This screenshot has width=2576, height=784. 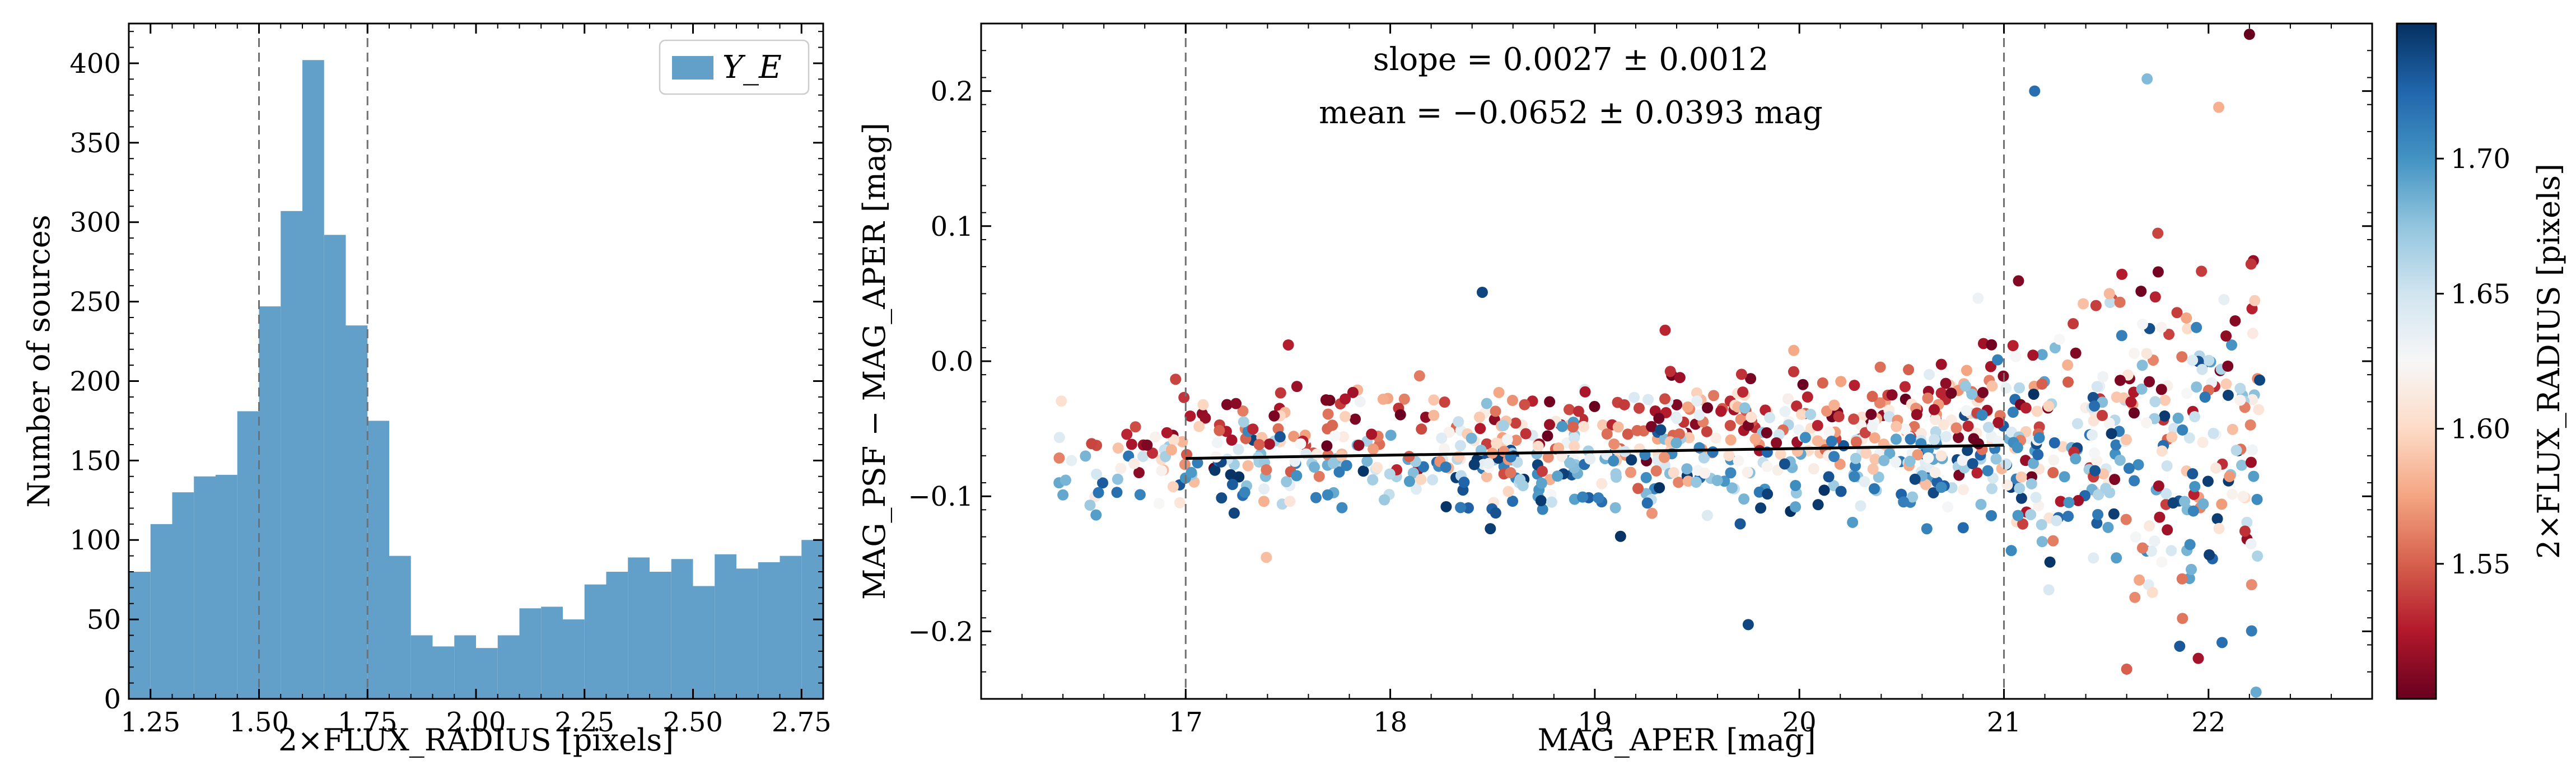 What do you see at coordinates (802, 723) in the screenshot?
I see `x-tick-label: 2.75` at bounding box center [802, 723].